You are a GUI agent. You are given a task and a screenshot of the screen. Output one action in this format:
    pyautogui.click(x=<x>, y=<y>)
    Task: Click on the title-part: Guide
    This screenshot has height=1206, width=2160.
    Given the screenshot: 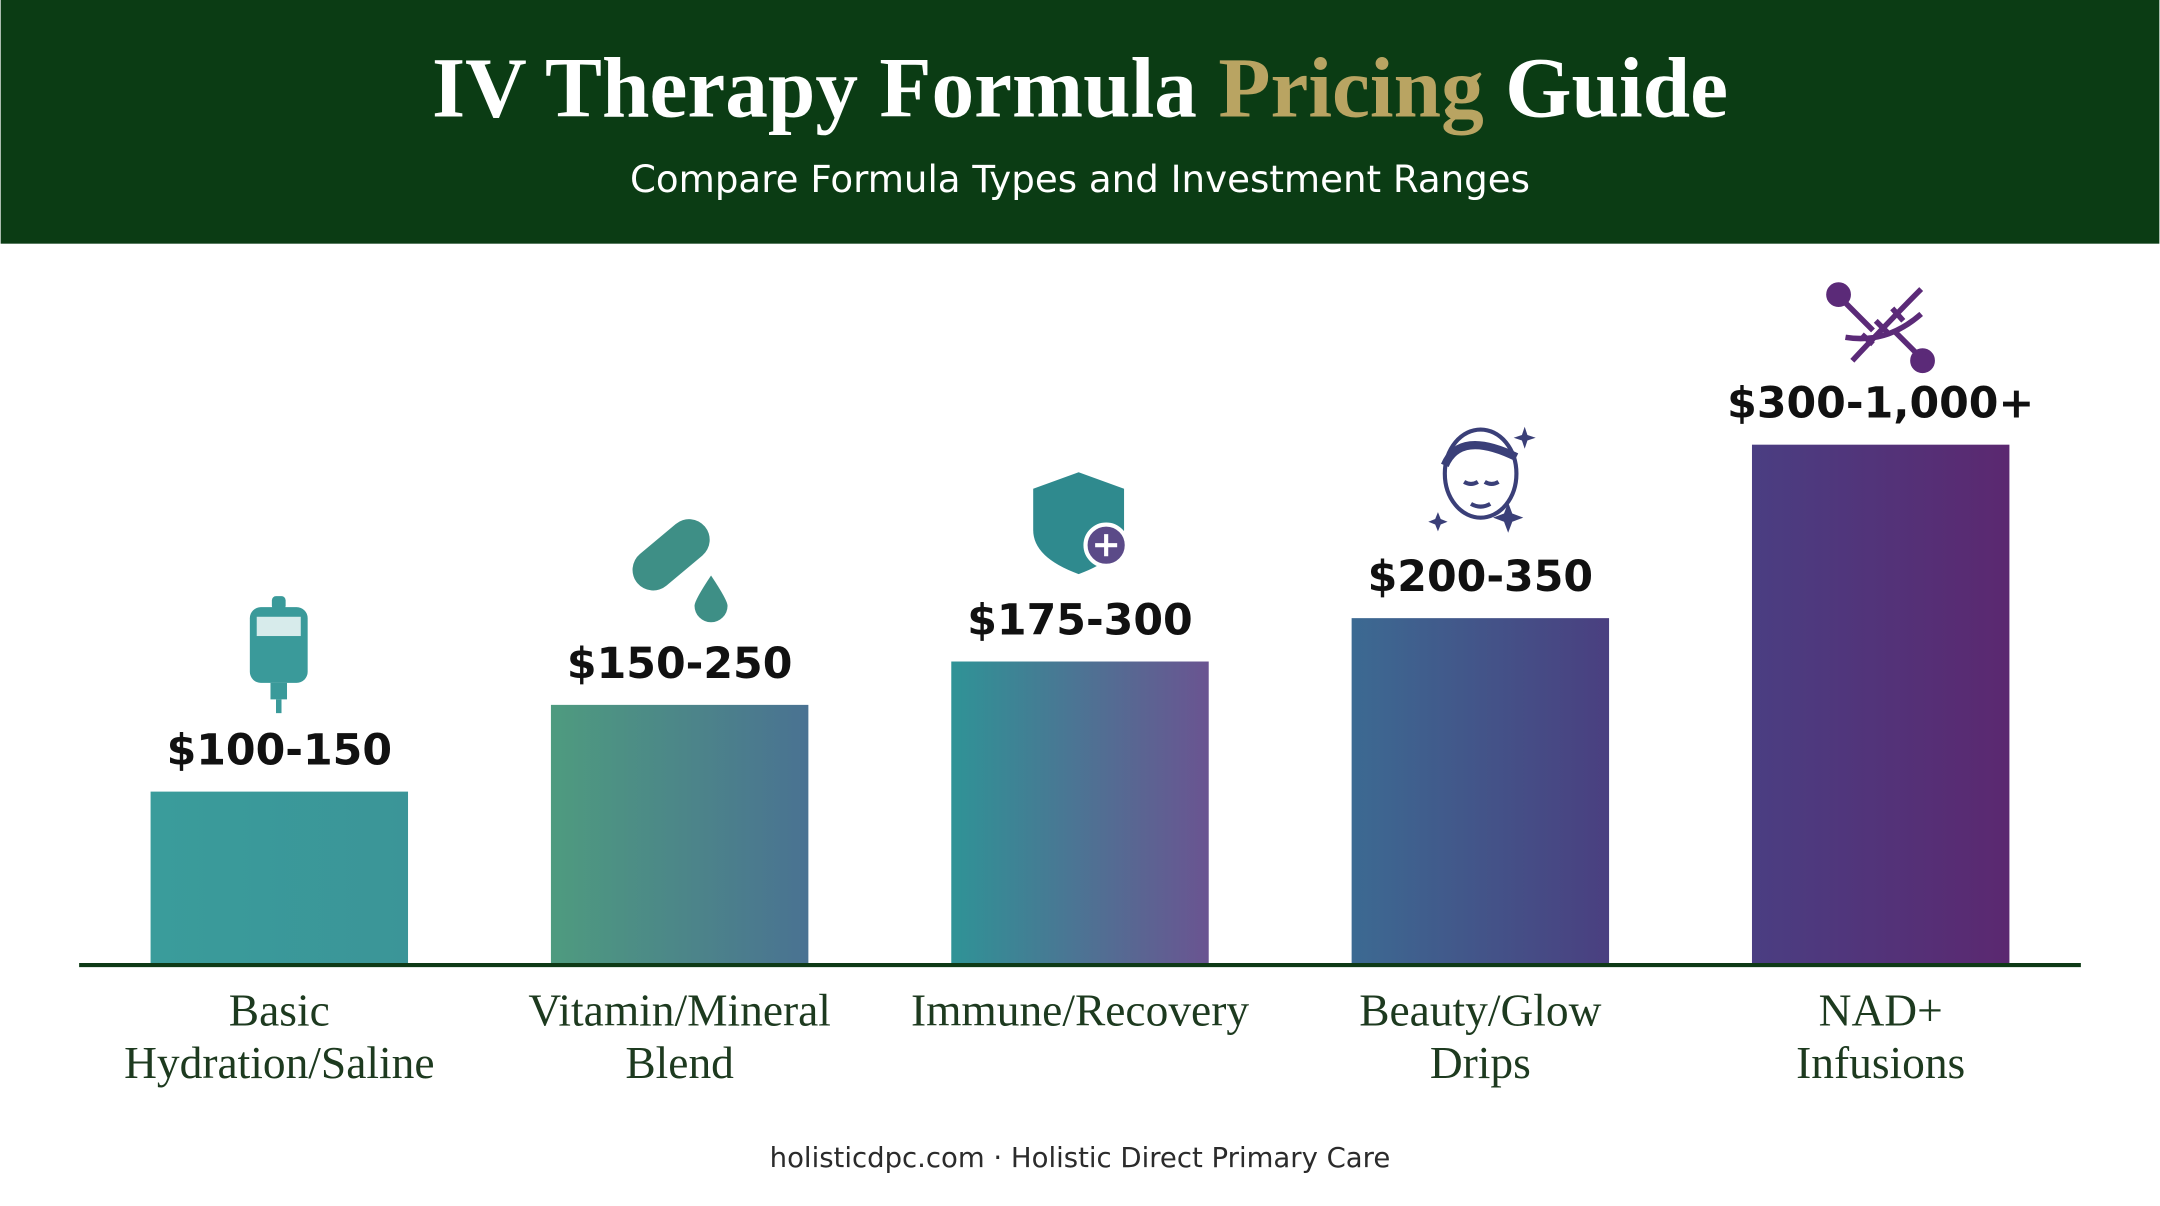 What is the action you would take?
    pyautogui.click(x=1616, y=88)
    